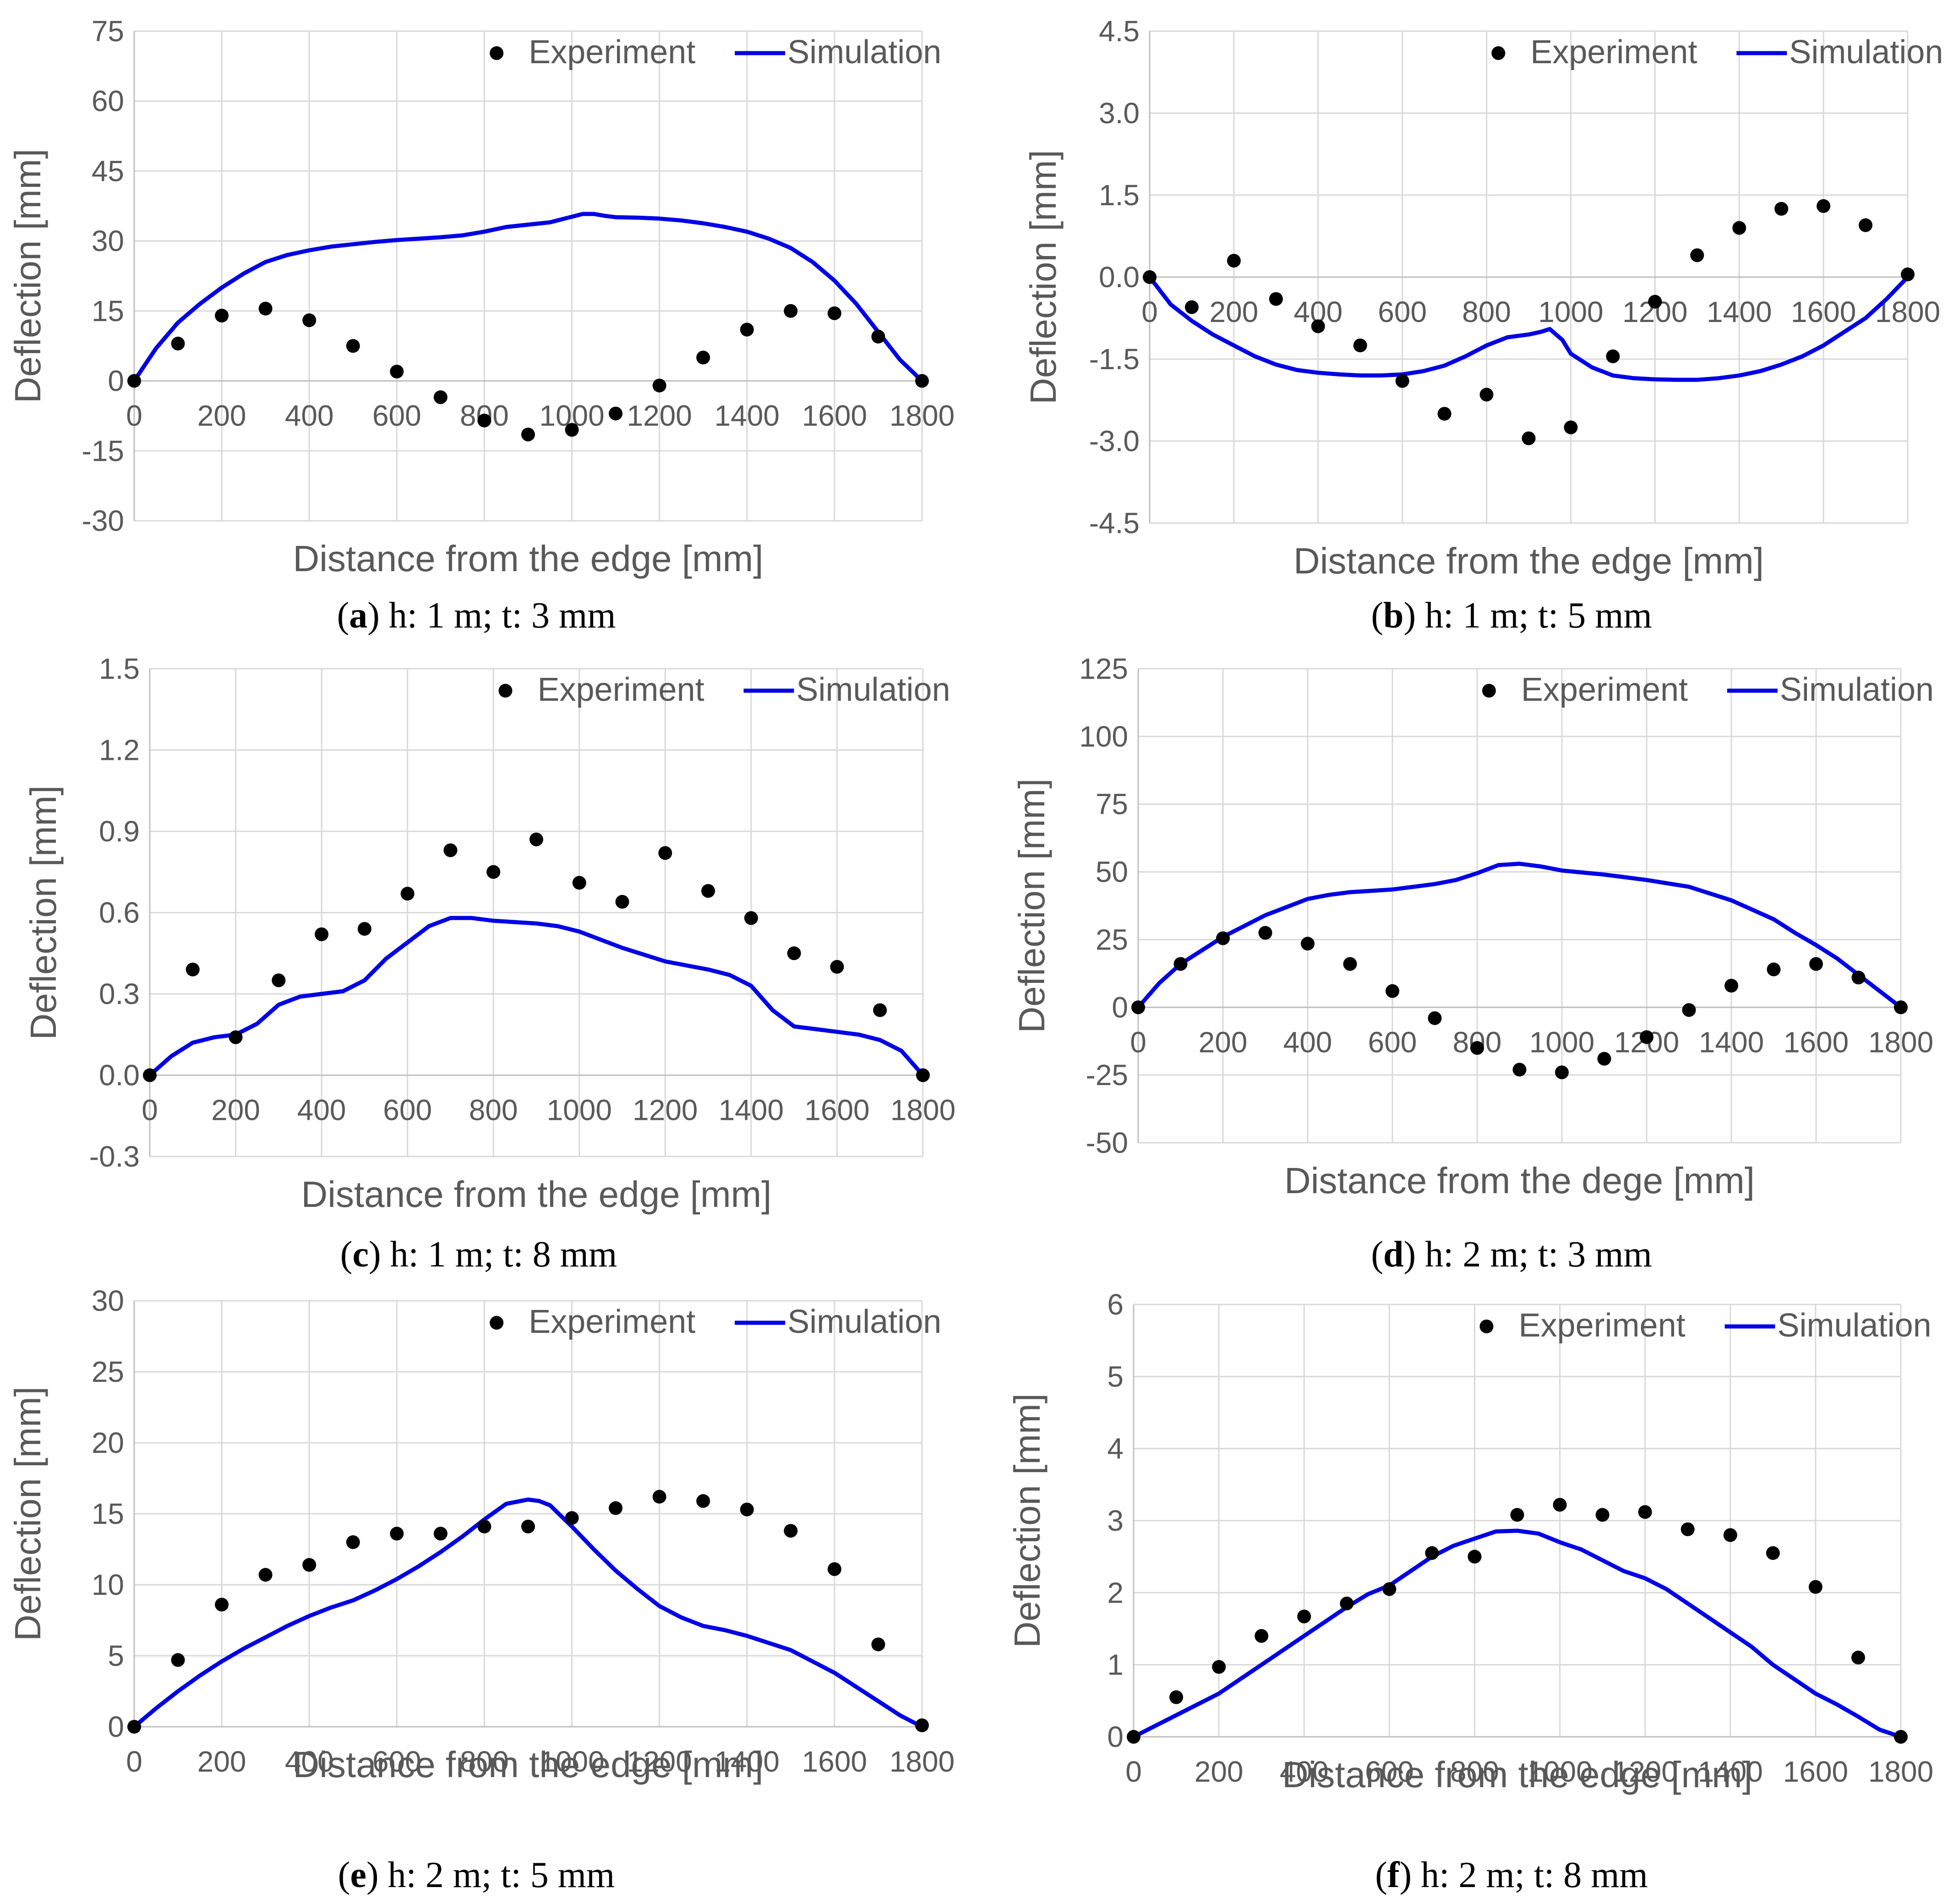 Image resolution: width=1948 pixels, height=1904 pixels. I want to click on x-tick-label: 1600, so click(1816, 1042).